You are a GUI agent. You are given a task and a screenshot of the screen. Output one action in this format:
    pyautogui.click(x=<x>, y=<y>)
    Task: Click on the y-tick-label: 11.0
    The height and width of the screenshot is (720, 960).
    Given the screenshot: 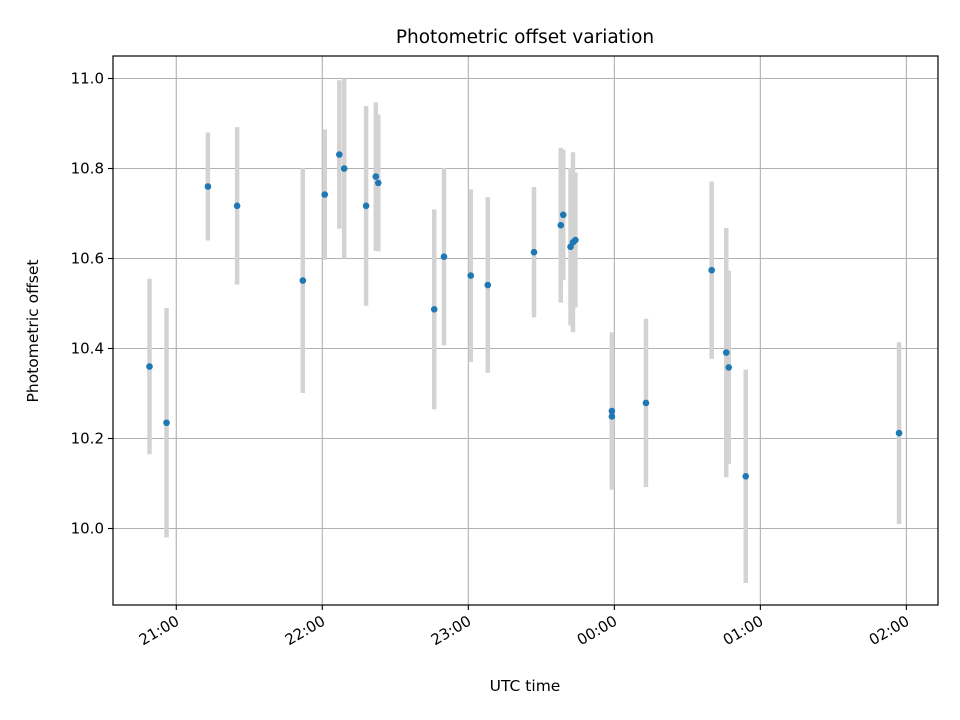 What is the action you would take?
    pyautogui.click(x=87, y=79)
    